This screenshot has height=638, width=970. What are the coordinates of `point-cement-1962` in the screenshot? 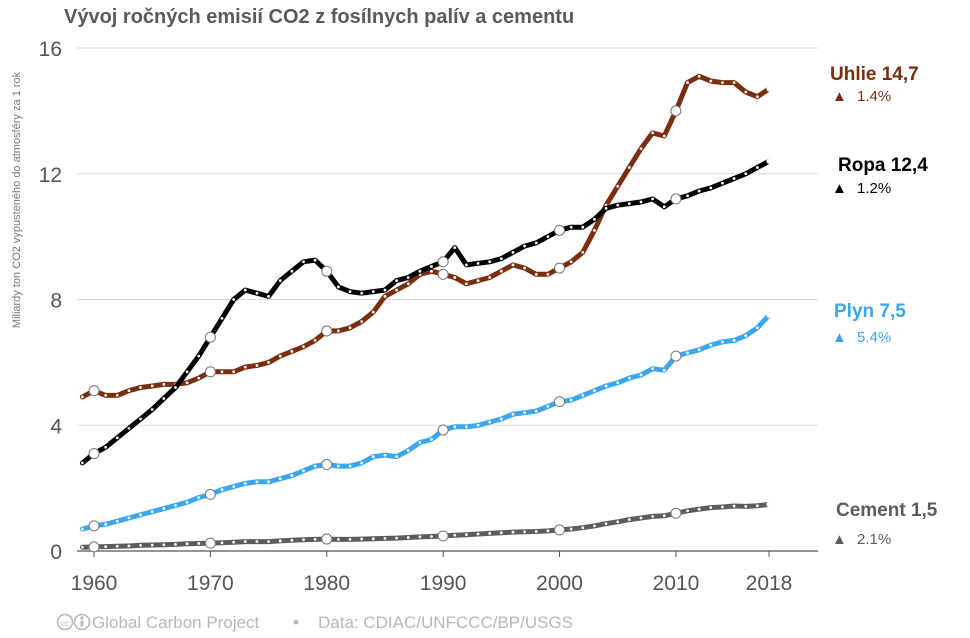 It's located at (117, 546).